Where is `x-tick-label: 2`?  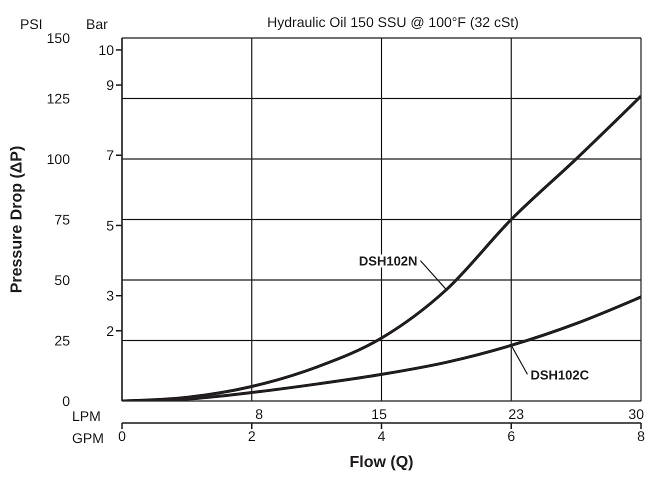 x-tick-label: 2 is located at coordinates (252, 436).